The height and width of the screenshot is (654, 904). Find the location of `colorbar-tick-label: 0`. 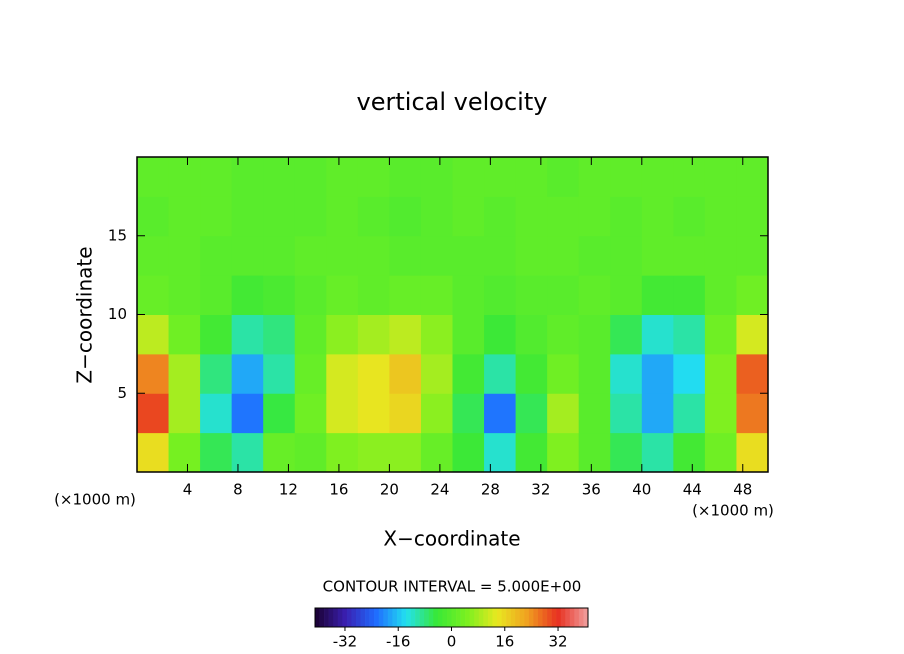

colorbar-tick-label: 0 is located at coordinates (452, 642).